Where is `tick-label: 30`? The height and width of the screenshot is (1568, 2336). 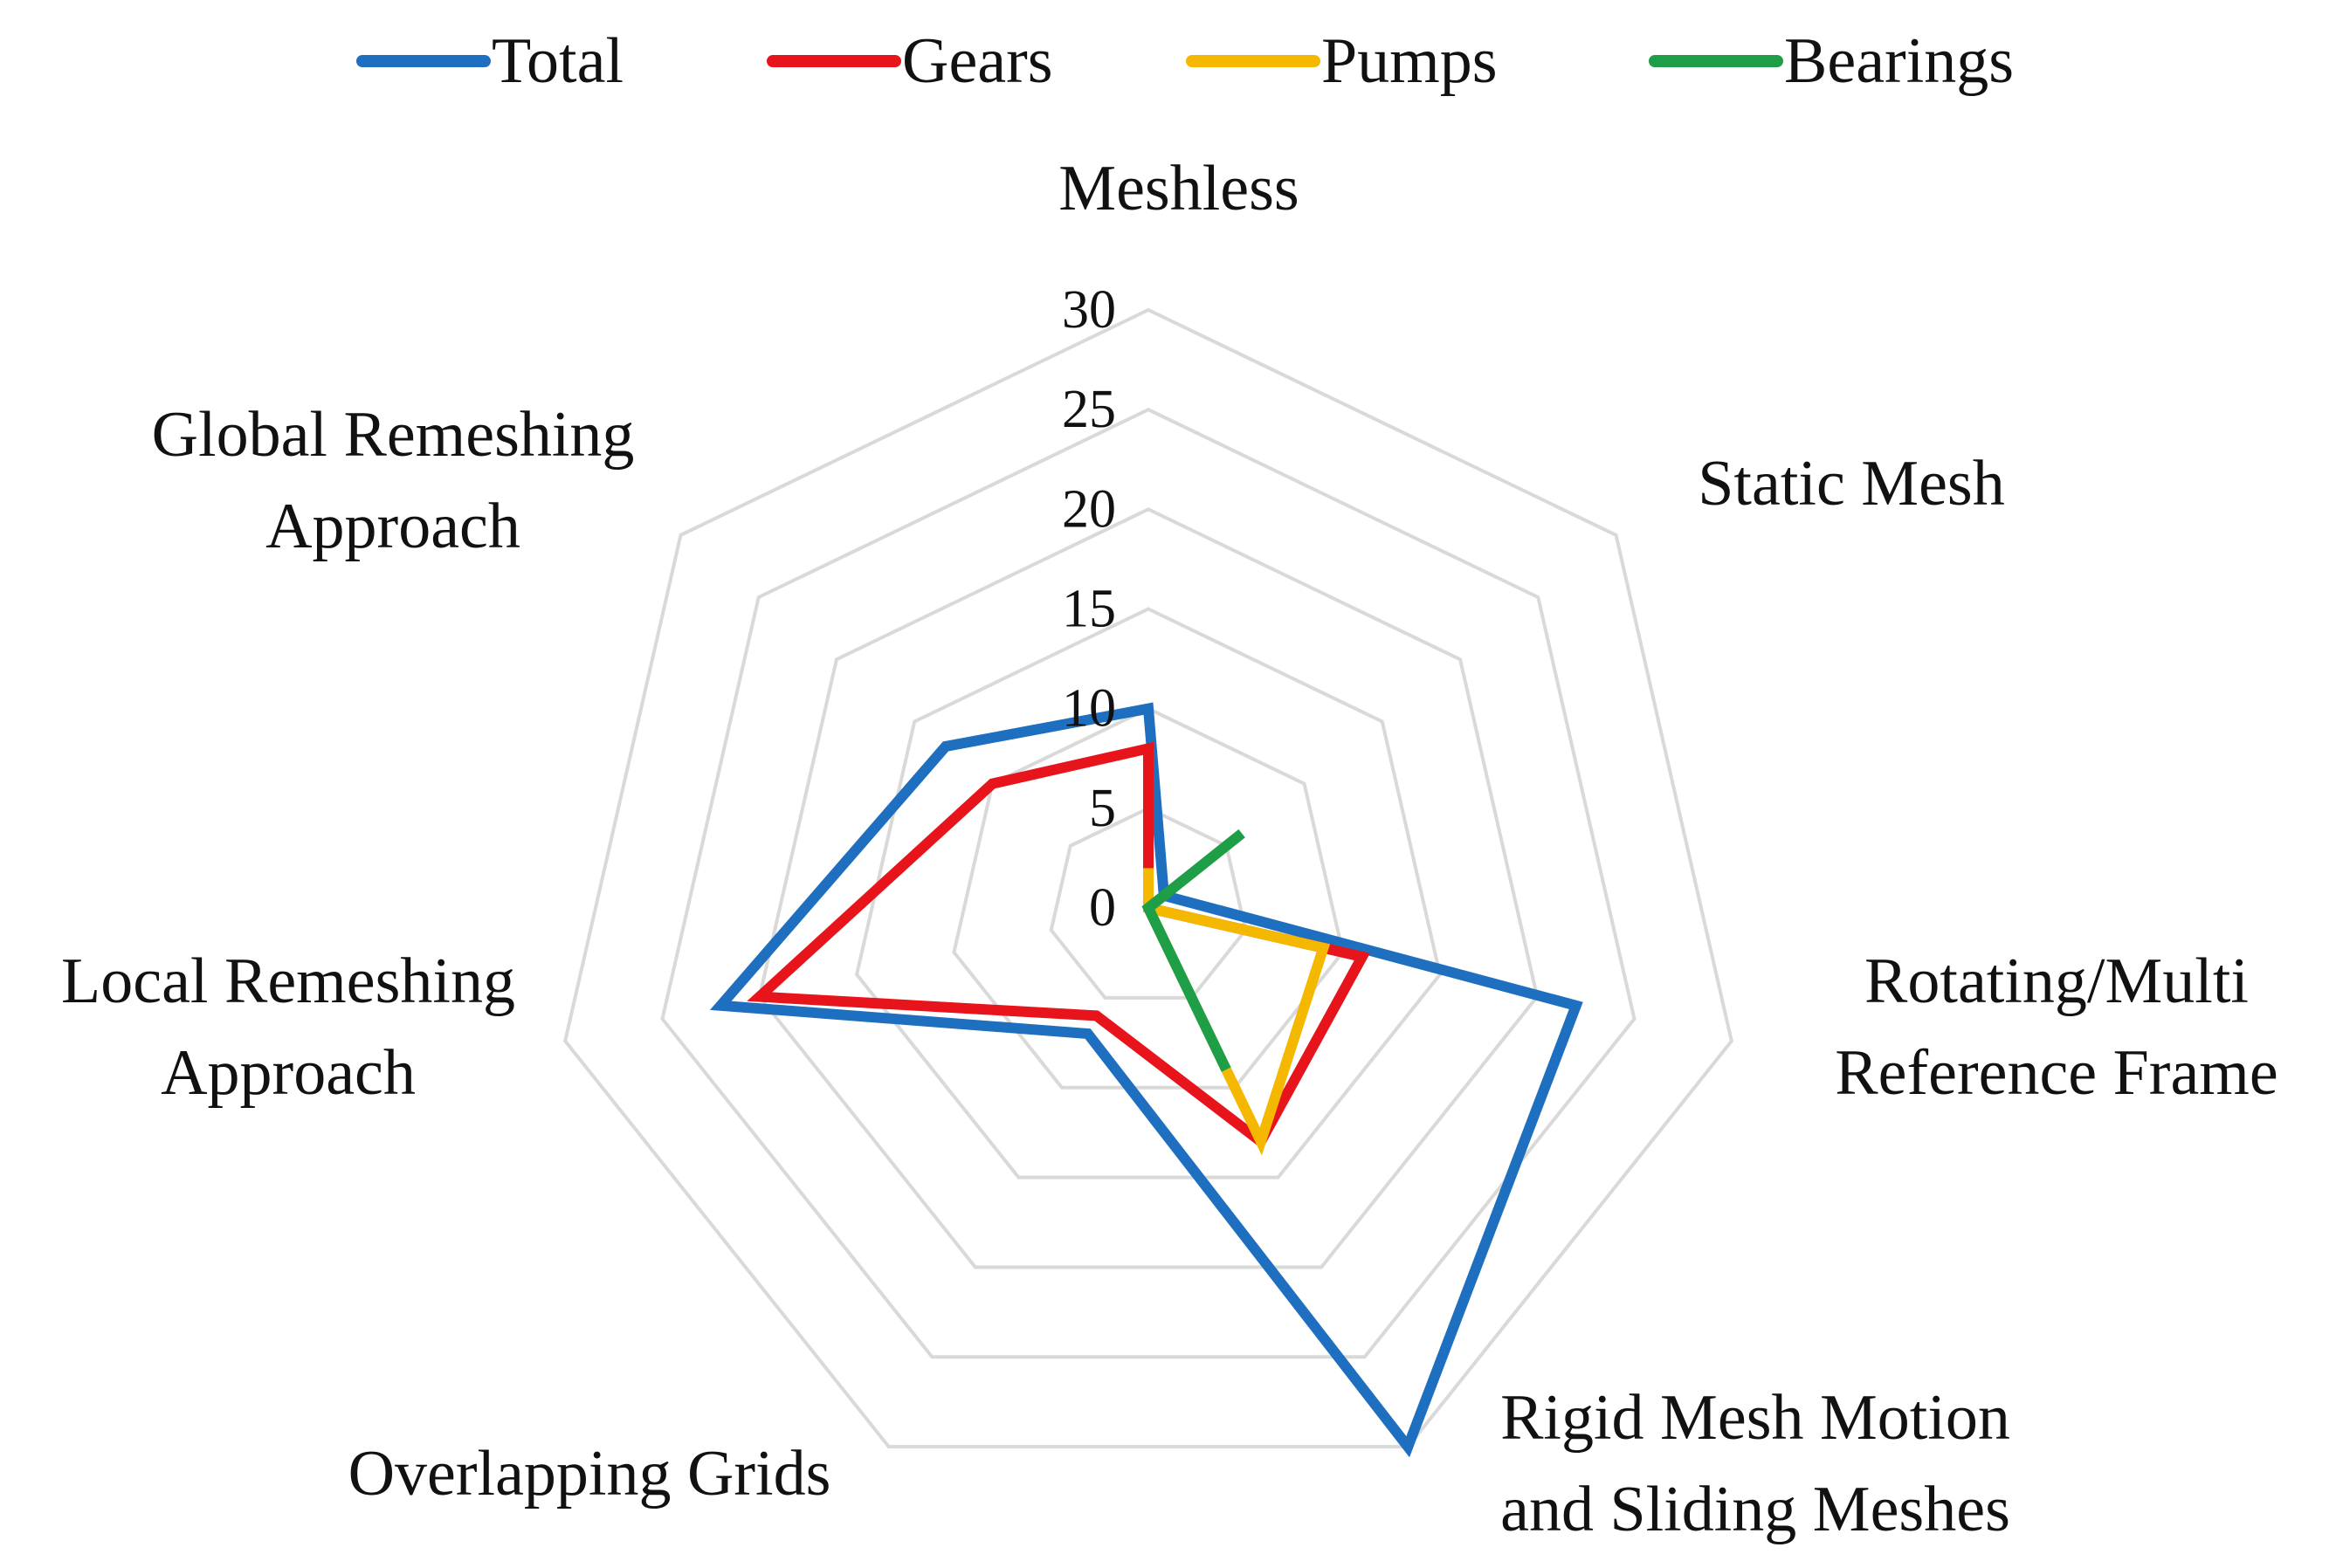
tick-label: 30 is located at coordinates (1089, 310).